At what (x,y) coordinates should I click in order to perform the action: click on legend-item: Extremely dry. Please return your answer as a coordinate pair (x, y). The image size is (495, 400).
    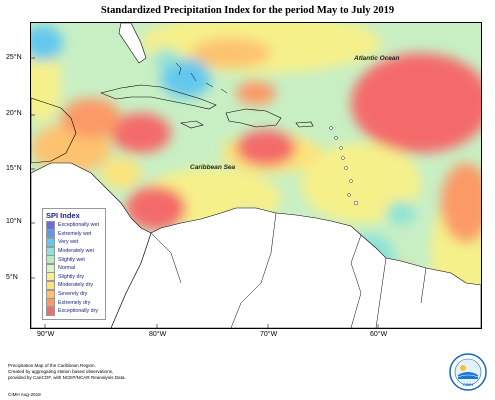
    Looking at the image, I should click on (74, 303).